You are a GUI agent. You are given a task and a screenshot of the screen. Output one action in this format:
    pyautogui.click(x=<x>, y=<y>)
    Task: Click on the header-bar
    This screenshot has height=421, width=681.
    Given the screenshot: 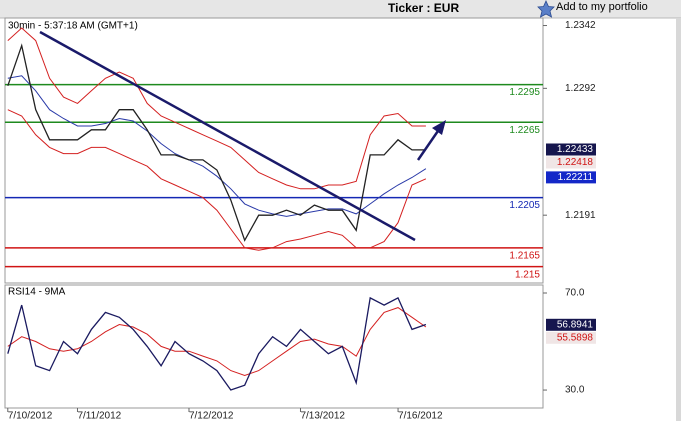 What is the action you would take?
    pyautogui.click(x=340, y=9)
    